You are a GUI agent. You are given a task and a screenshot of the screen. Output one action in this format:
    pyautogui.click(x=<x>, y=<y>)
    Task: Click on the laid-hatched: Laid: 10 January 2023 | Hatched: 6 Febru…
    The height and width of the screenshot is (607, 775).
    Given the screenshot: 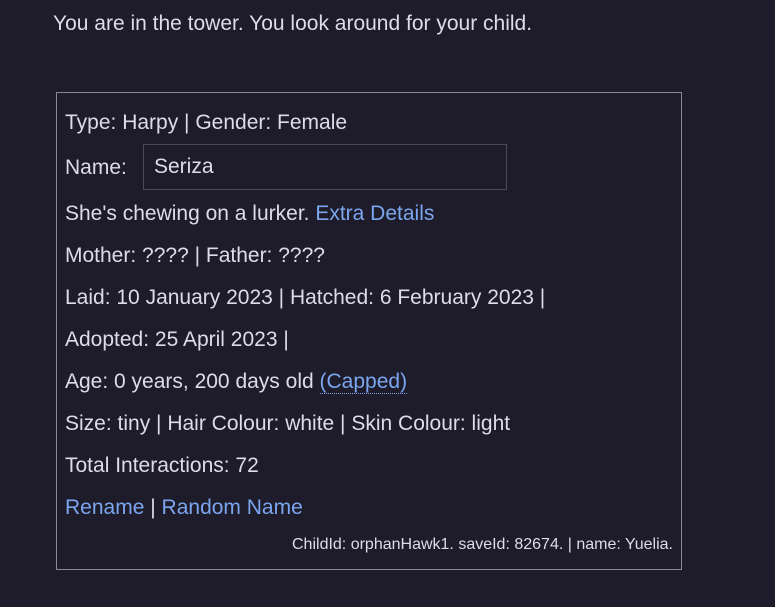 What is the action you would take?
    pyautogui.click(x=305, y=297)
    